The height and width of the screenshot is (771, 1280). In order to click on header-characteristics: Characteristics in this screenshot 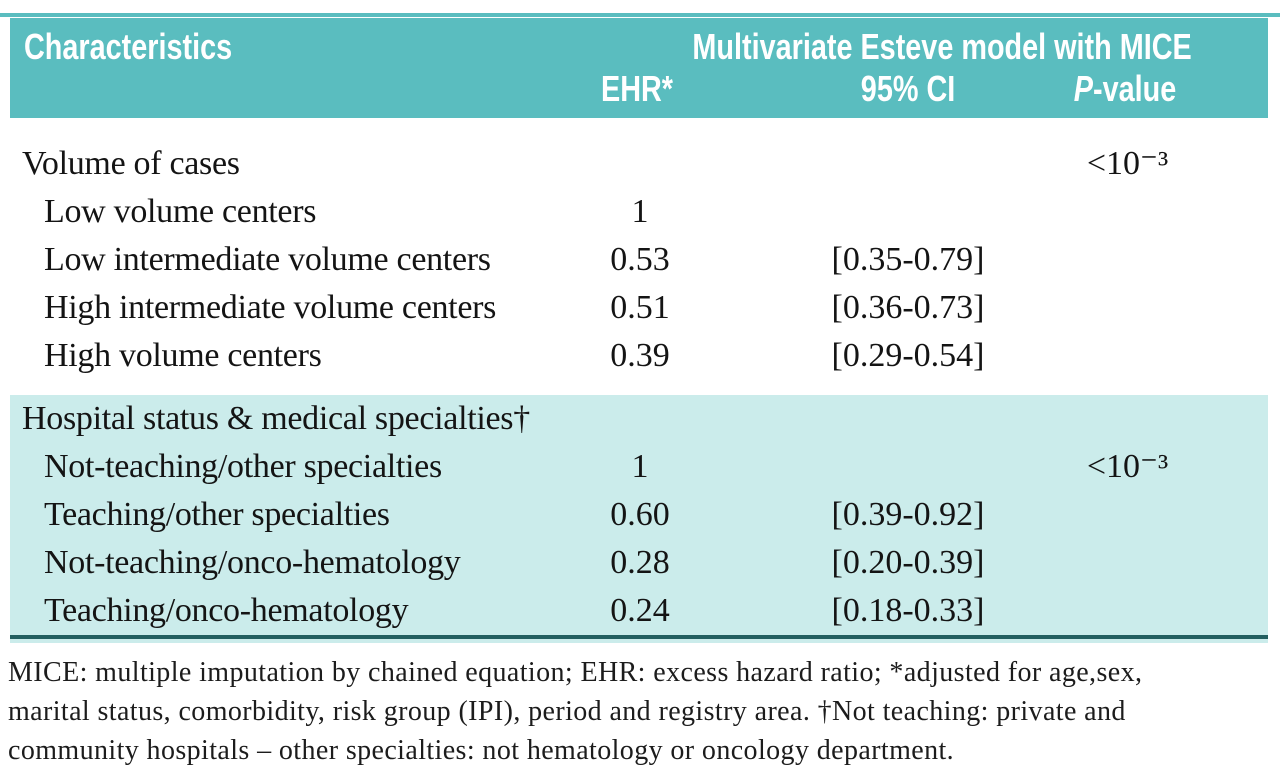, I will do `click(154, 47)`.